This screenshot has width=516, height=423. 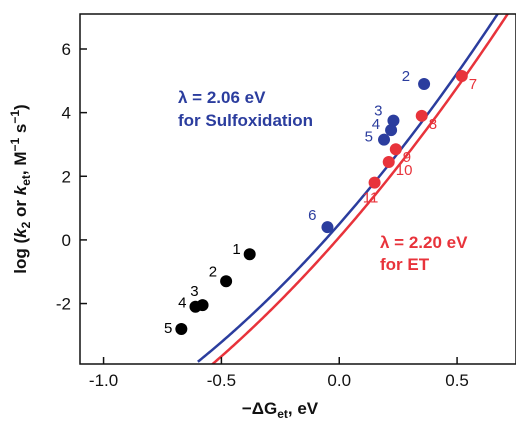 What do you see at coordinates (182, 303) in the screenshot?
I see `uncorrelated-point-label: 4` at bounding box center [182, 303].